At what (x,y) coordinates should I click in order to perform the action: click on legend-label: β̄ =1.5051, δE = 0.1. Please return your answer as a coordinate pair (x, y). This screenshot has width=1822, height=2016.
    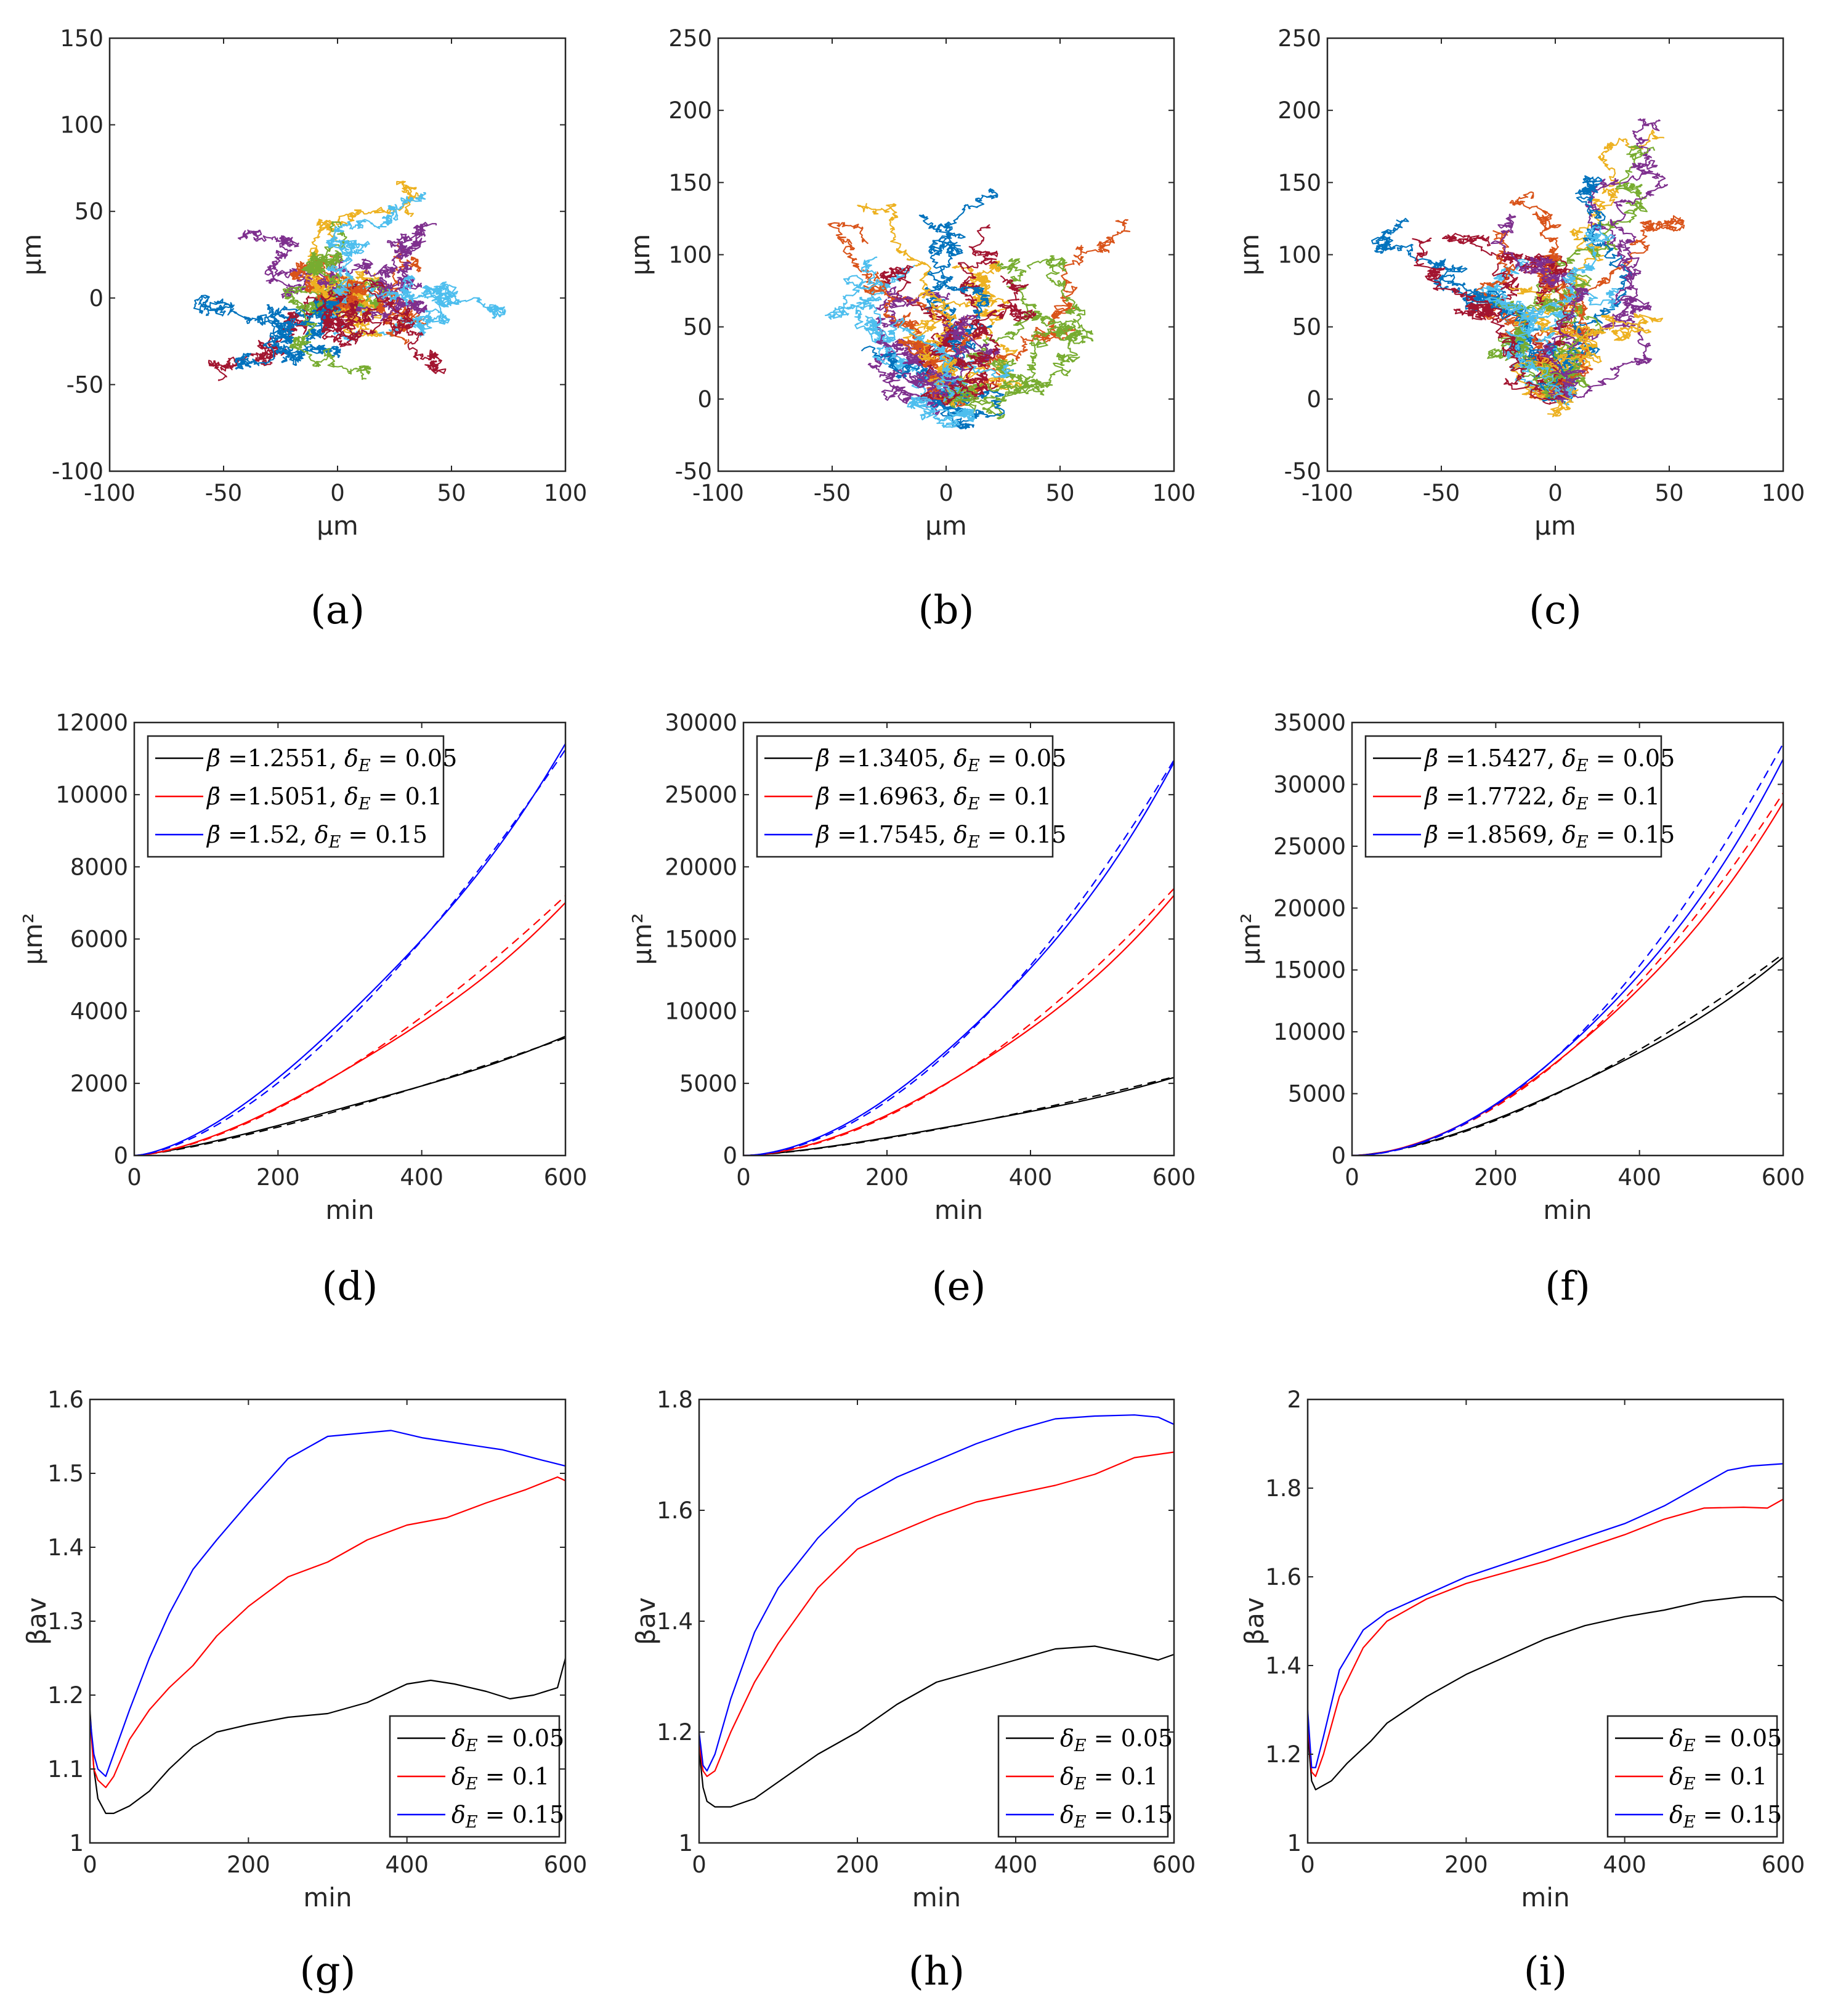
    Looking at the image, I should click on (324, 798).